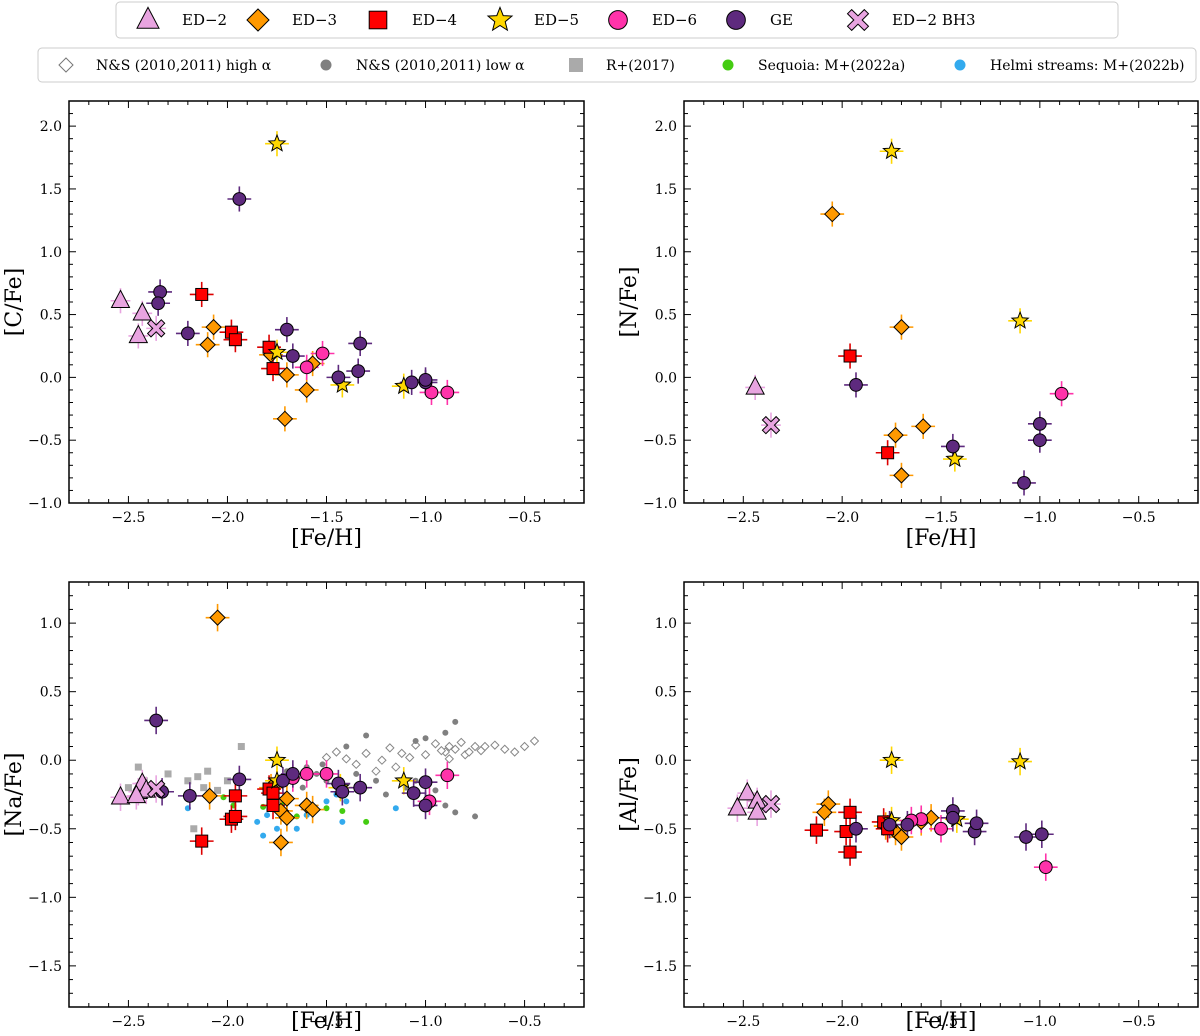  I want to click on legend-item: N&S (2010,2011) low α, so click(422, 66).